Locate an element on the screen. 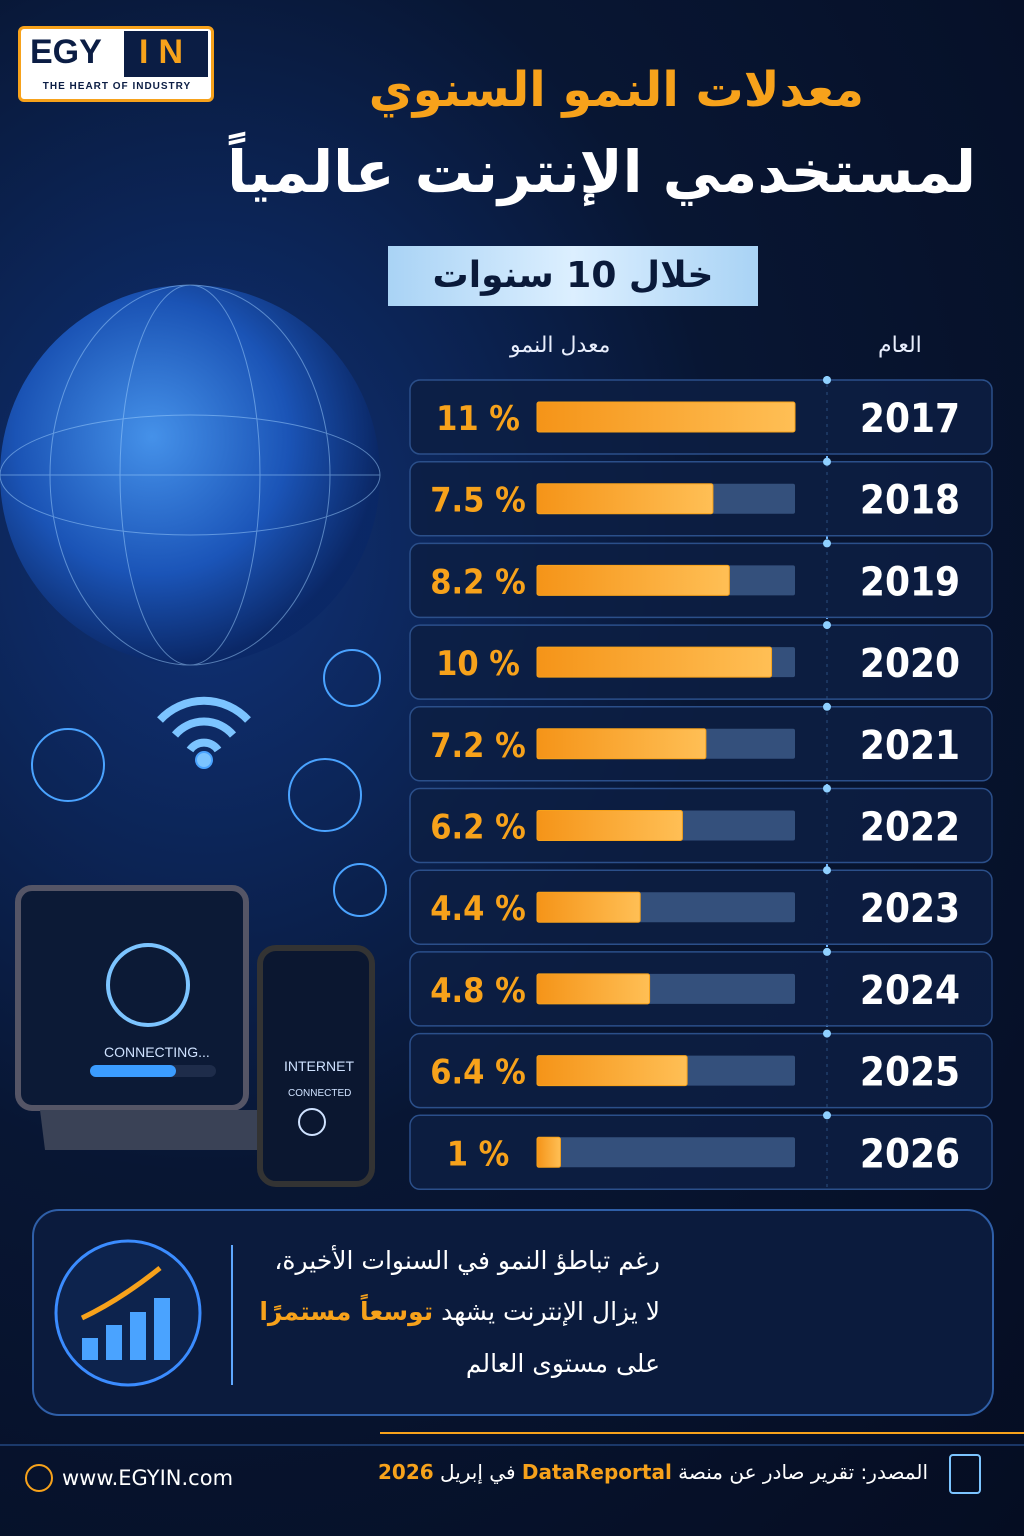  title: معدلات النمو السنوي is located at coordinates (616, 90).